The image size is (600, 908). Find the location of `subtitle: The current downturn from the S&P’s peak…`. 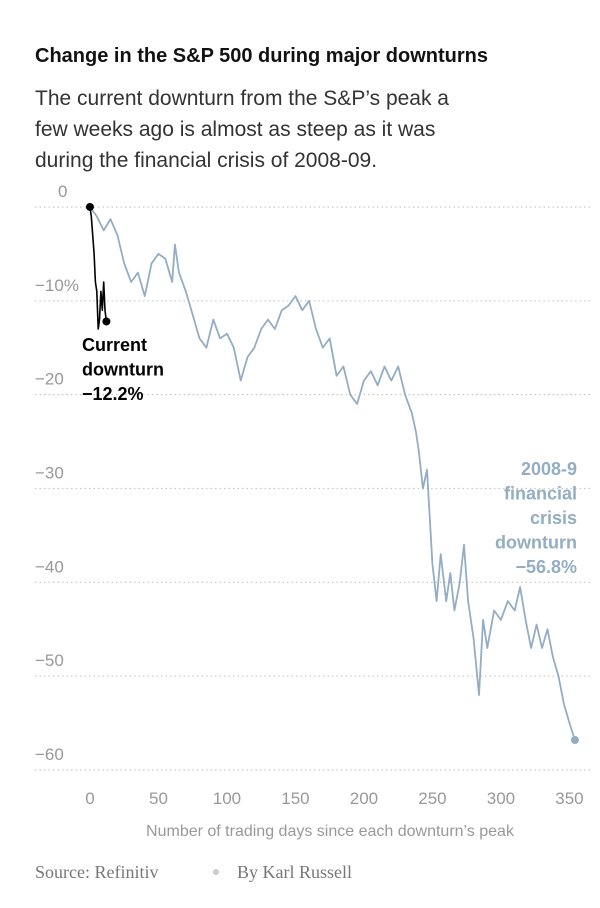

subtitle: The current downturn from the S&P’s peak… is located at coordinates (242, 98).